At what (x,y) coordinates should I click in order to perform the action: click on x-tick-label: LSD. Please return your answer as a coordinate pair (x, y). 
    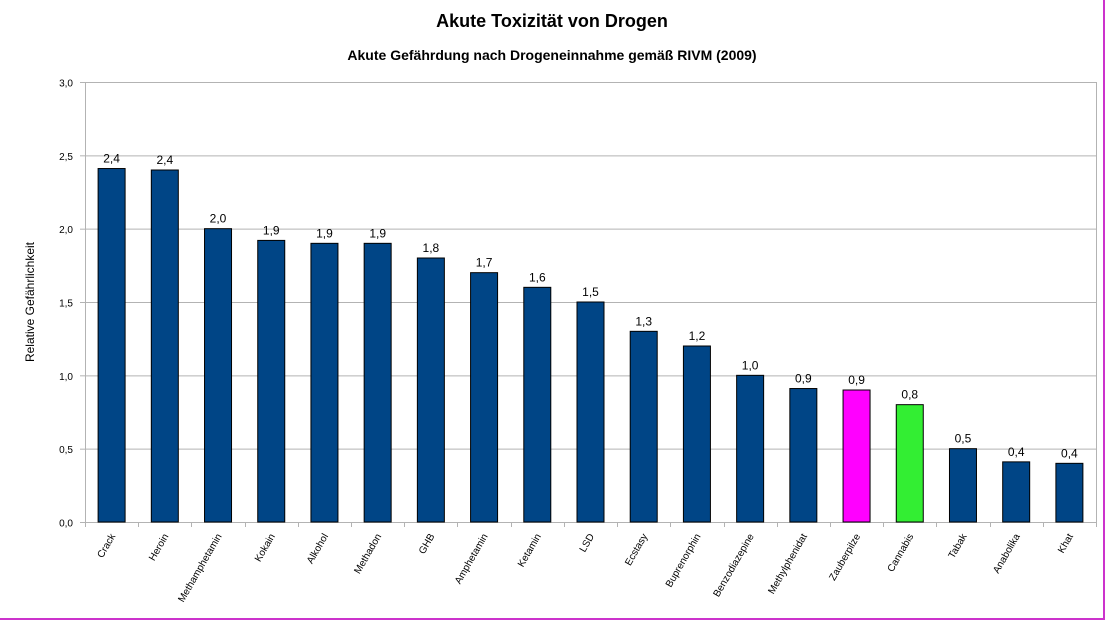
    Looking at the image, I should click on (587, 543).